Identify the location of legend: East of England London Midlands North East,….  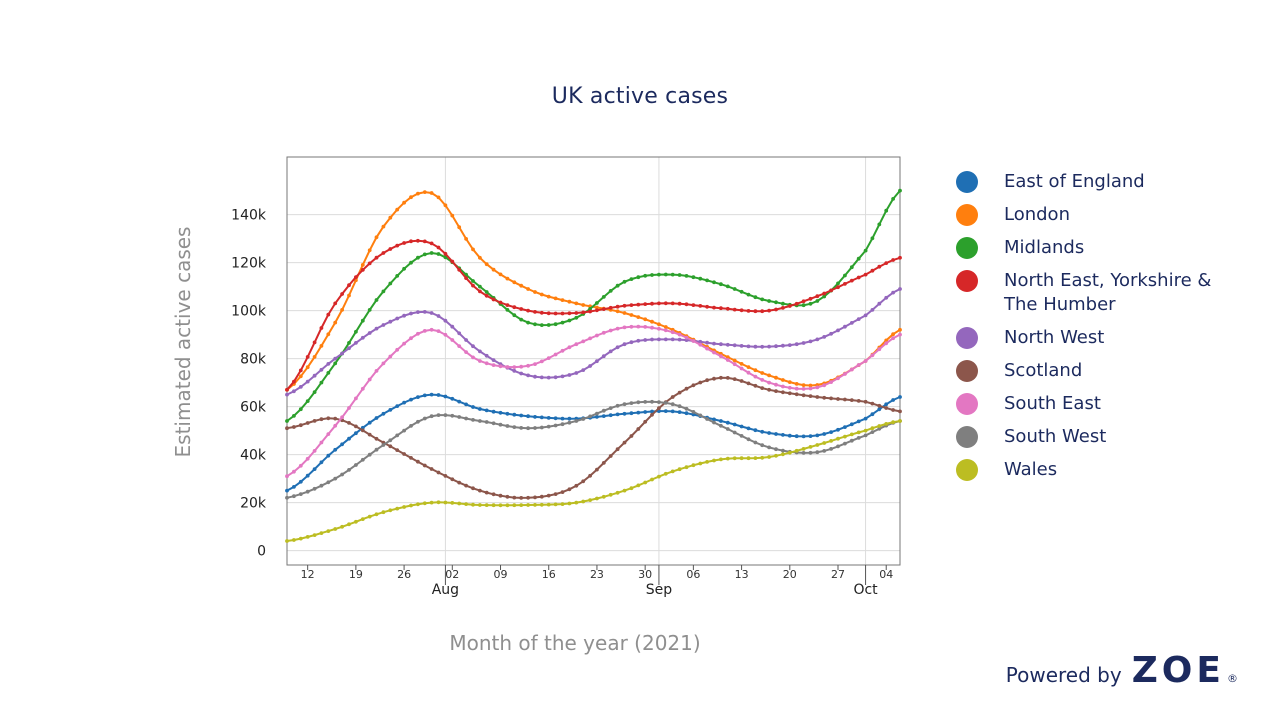
(1106, 330).